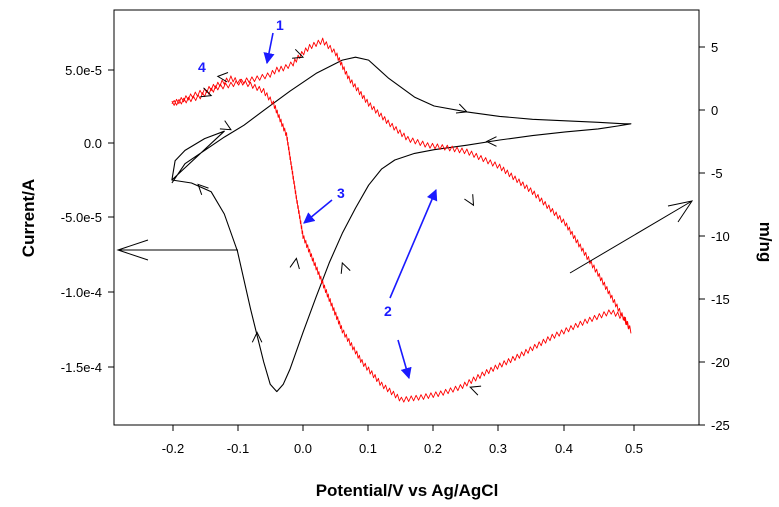 The width and height of the screenshot is (779, 507). I want to click on x-tick-label: -0.2, so click(173, 448).